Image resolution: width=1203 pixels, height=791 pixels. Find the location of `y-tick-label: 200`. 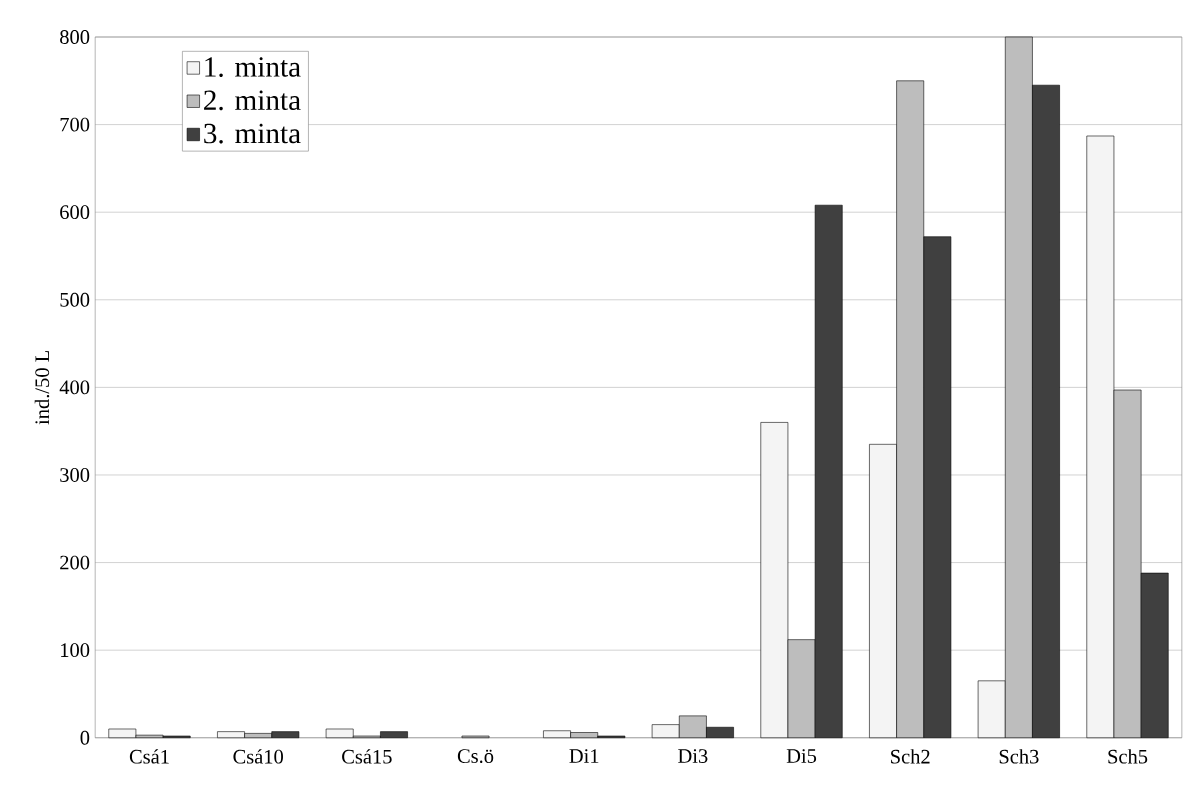

y-tick-label: 200 is located at coordinates (75, 562).